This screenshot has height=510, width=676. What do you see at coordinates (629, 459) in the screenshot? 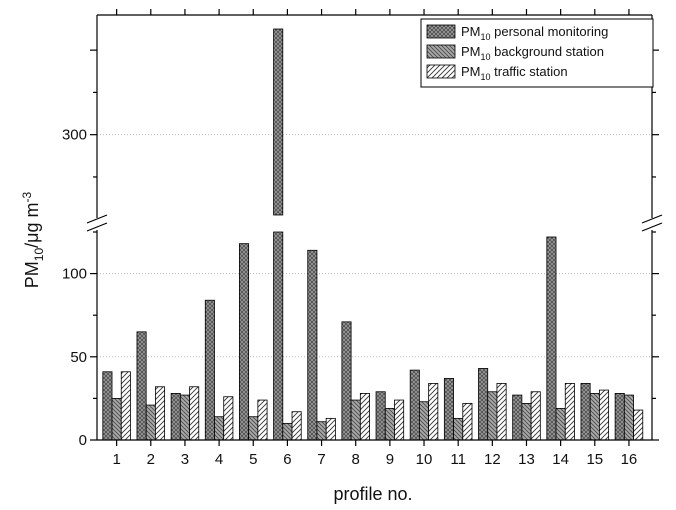
I see `x-tick-label: 16` at bounding box center [629, 459].